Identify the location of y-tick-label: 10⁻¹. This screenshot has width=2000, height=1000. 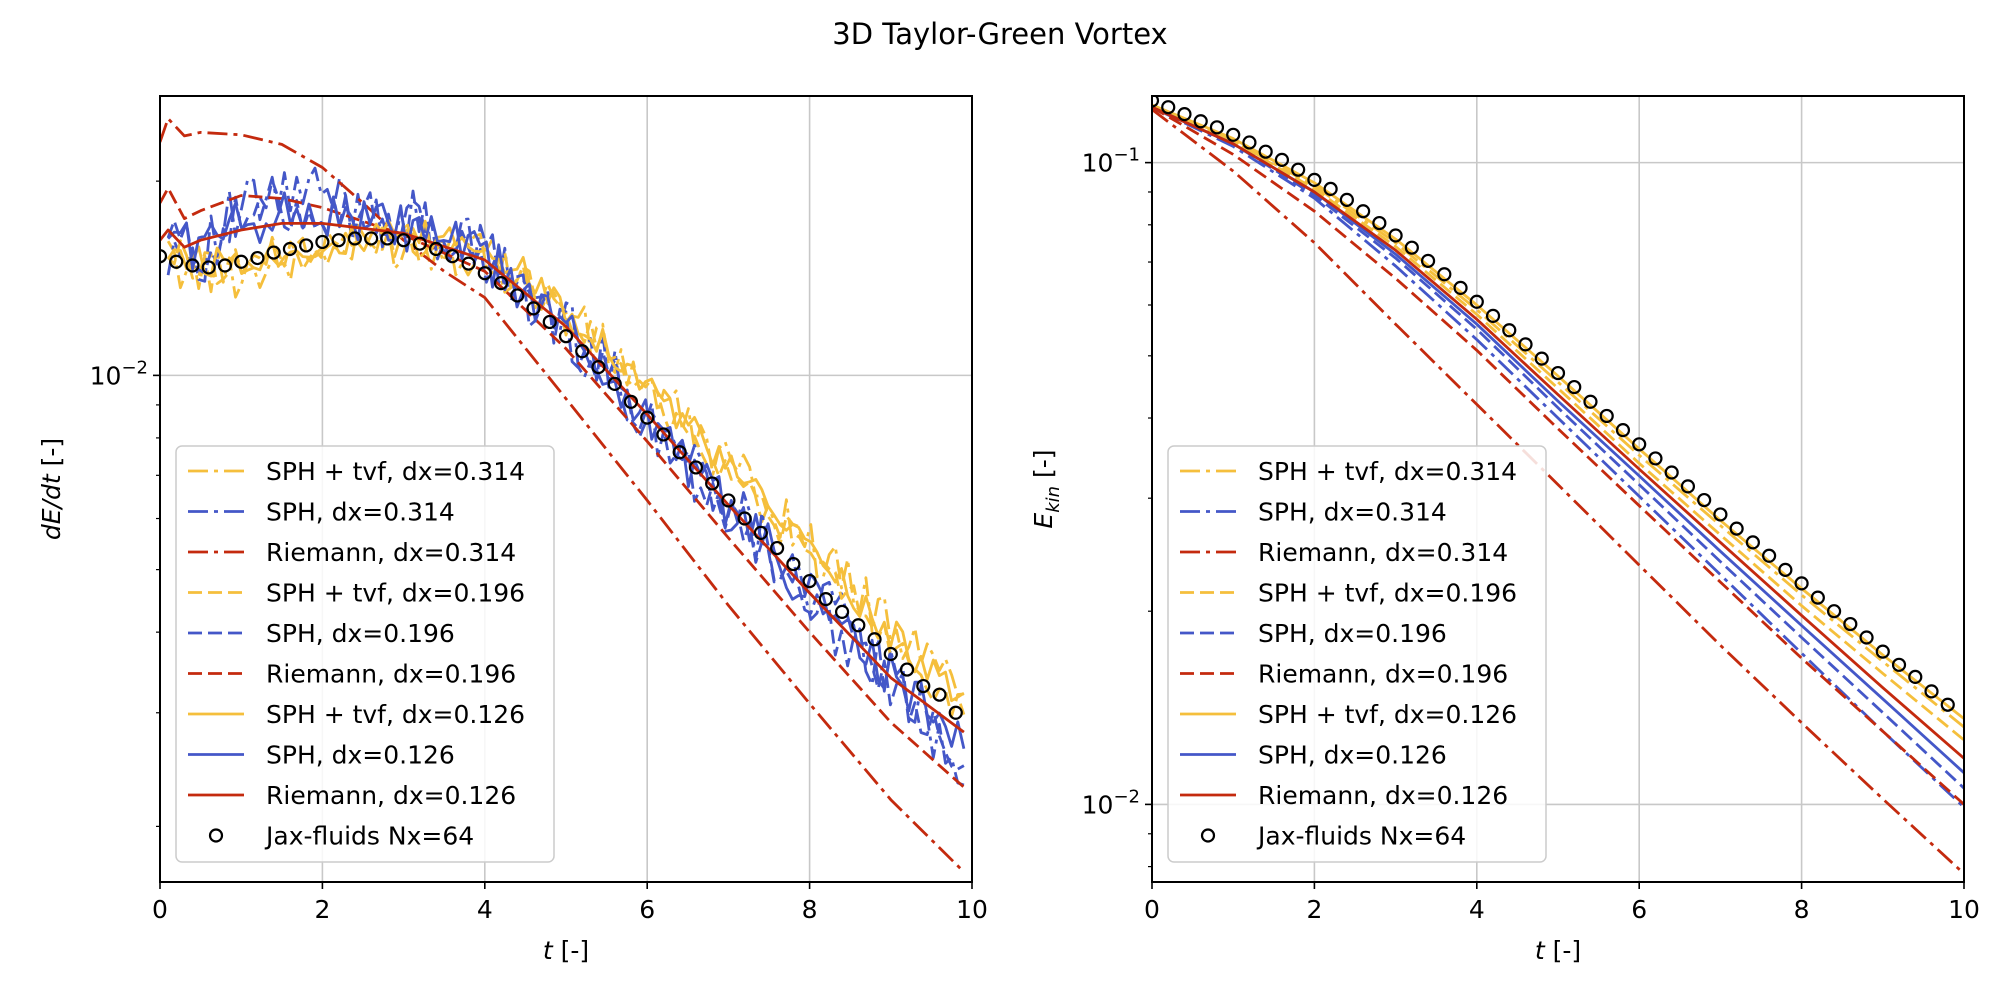
(1111, 161).